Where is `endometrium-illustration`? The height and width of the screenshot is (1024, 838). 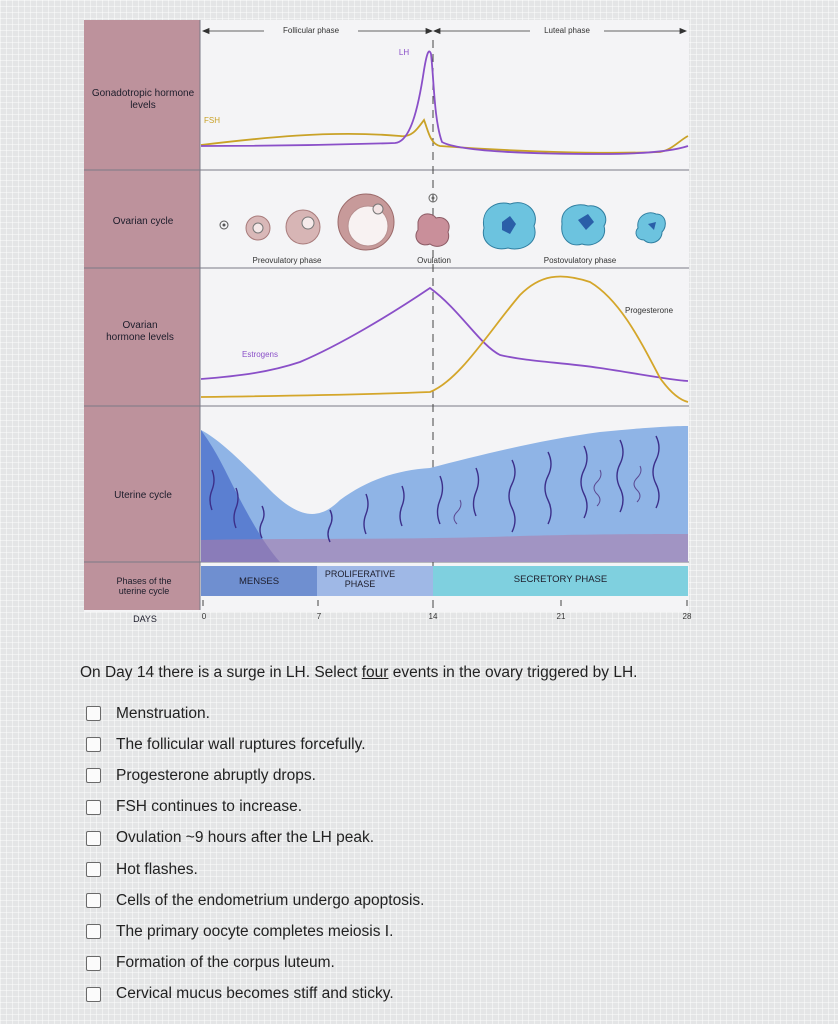
endometrium-illustration is located at coordinates (444, 494).